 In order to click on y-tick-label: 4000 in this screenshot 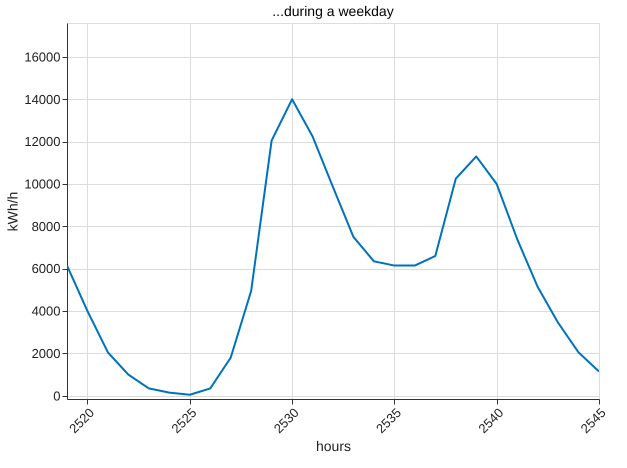, I will do `click(46, 311)`.